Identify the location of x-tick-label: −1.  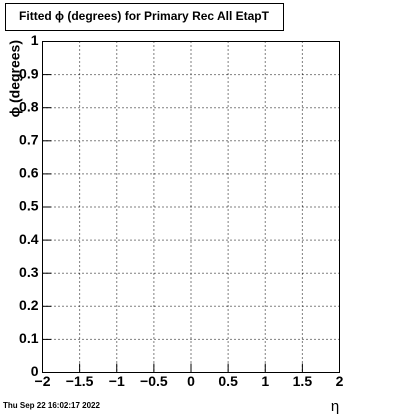
(117, 381).